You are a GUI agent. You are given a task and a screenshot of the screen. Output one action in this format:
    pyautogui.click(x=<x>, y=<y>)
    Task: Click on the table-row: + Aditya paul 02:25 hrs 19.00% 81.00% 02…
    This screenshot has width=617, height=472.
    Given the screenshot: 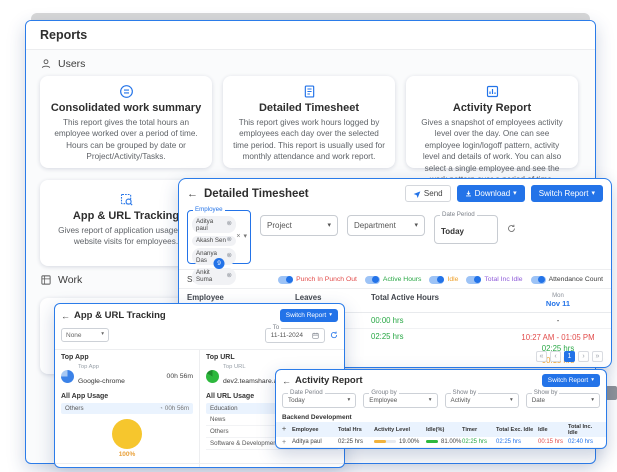 What is the action you would take?
    pyautogui.click(x=441, y=442)
    